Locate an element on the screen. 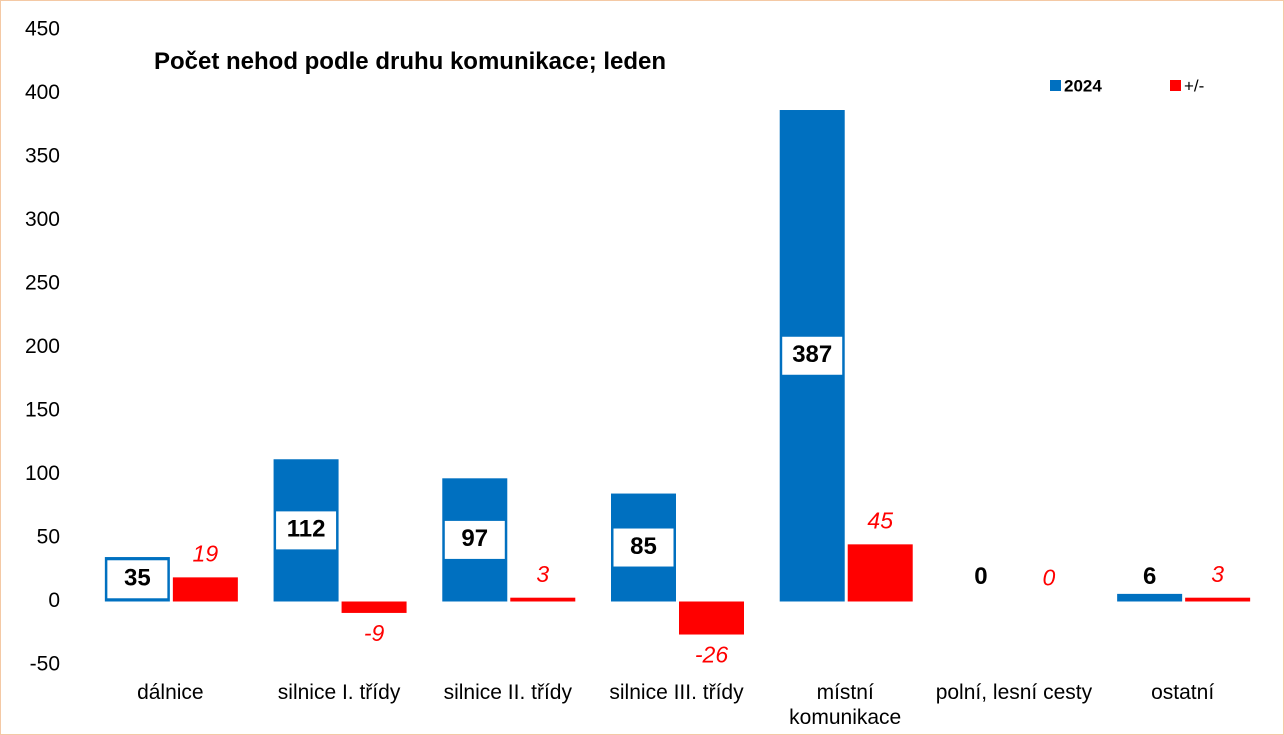 The image size is (1284, 735). value-label: -26 is located at coordinates (711, 655).